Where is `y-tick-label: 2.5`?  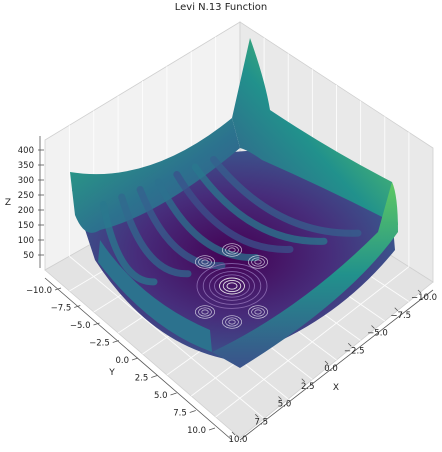 y-tick-label: 2.5 is located at coordinates (142, 379).